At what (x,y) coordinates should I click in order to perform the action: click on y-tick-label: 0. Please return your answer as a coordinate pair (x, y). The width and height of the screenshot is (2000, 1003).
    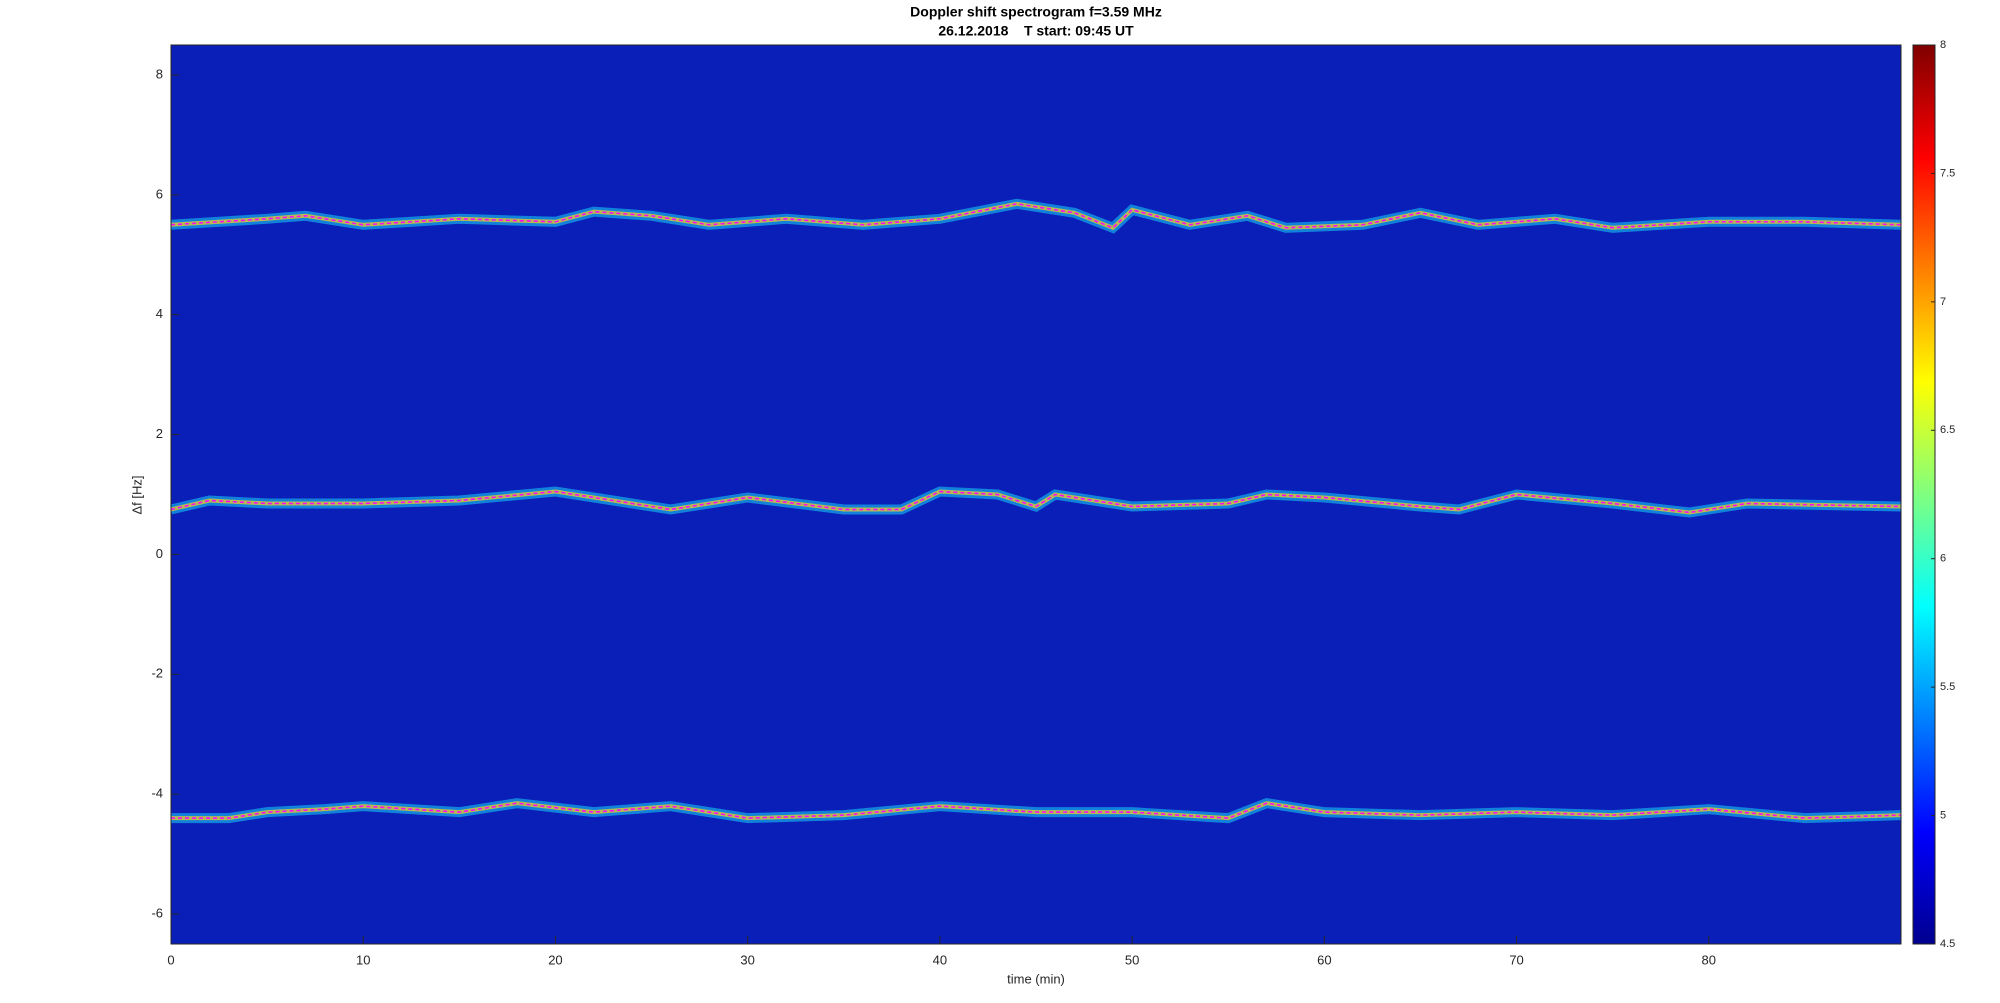
    Looking at the image, I should click on (159, 553).